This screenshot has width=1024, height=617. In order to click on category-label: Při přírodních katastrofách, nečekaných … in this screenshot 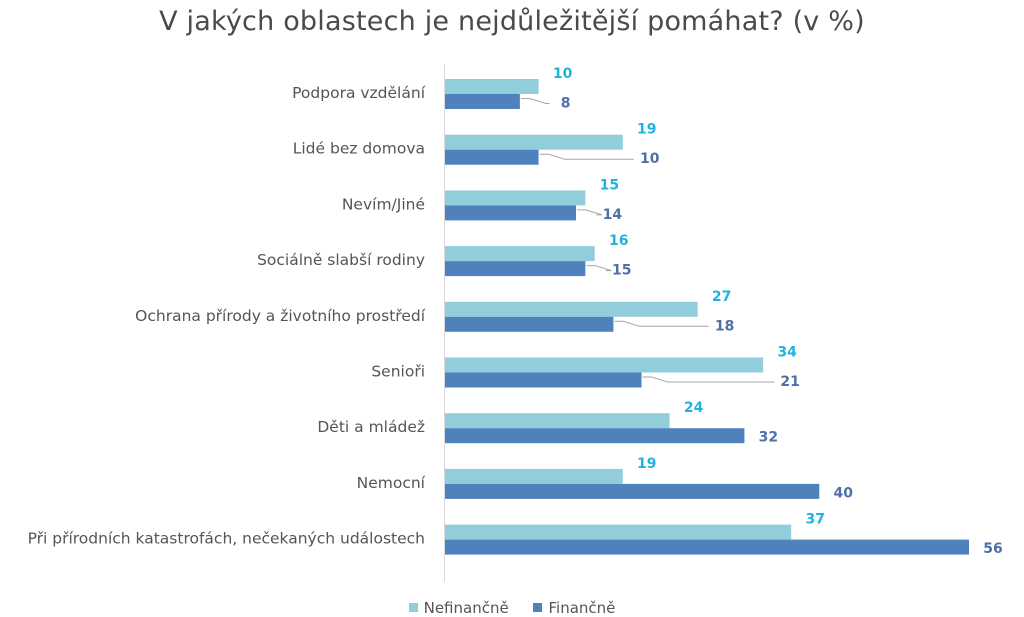, I will do `click(226, 539)`.